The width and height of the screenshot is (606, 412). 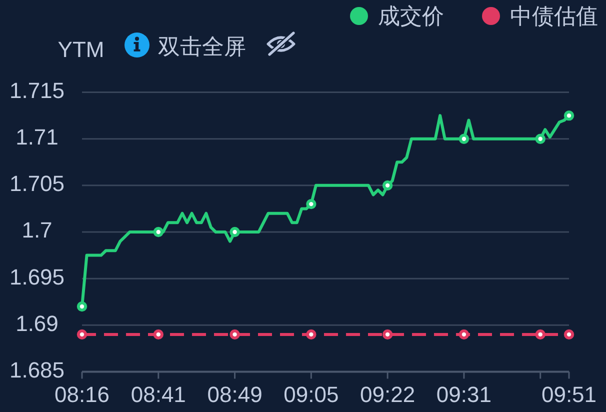 I want to click on x-tick-label: 09:22, so click(x=388, y=394).